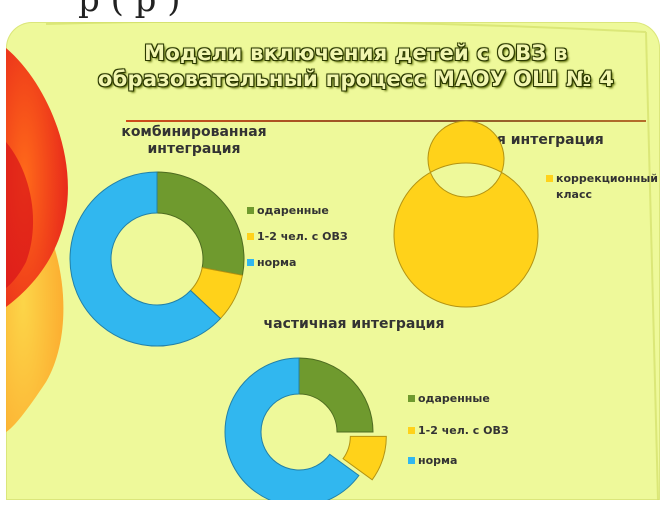  I want to click on legend-label: класс, so click(574, 194).